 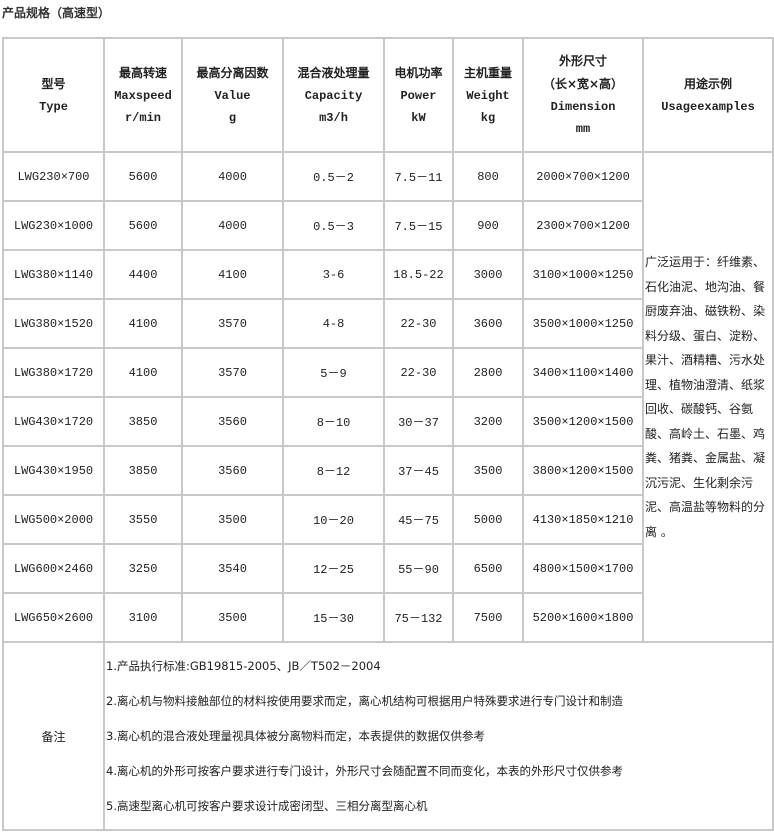 What do you see at coordinates (418, 274) in the screenshot?
I see `cell-power: 18.5-22` at bounding box center [418, 274].